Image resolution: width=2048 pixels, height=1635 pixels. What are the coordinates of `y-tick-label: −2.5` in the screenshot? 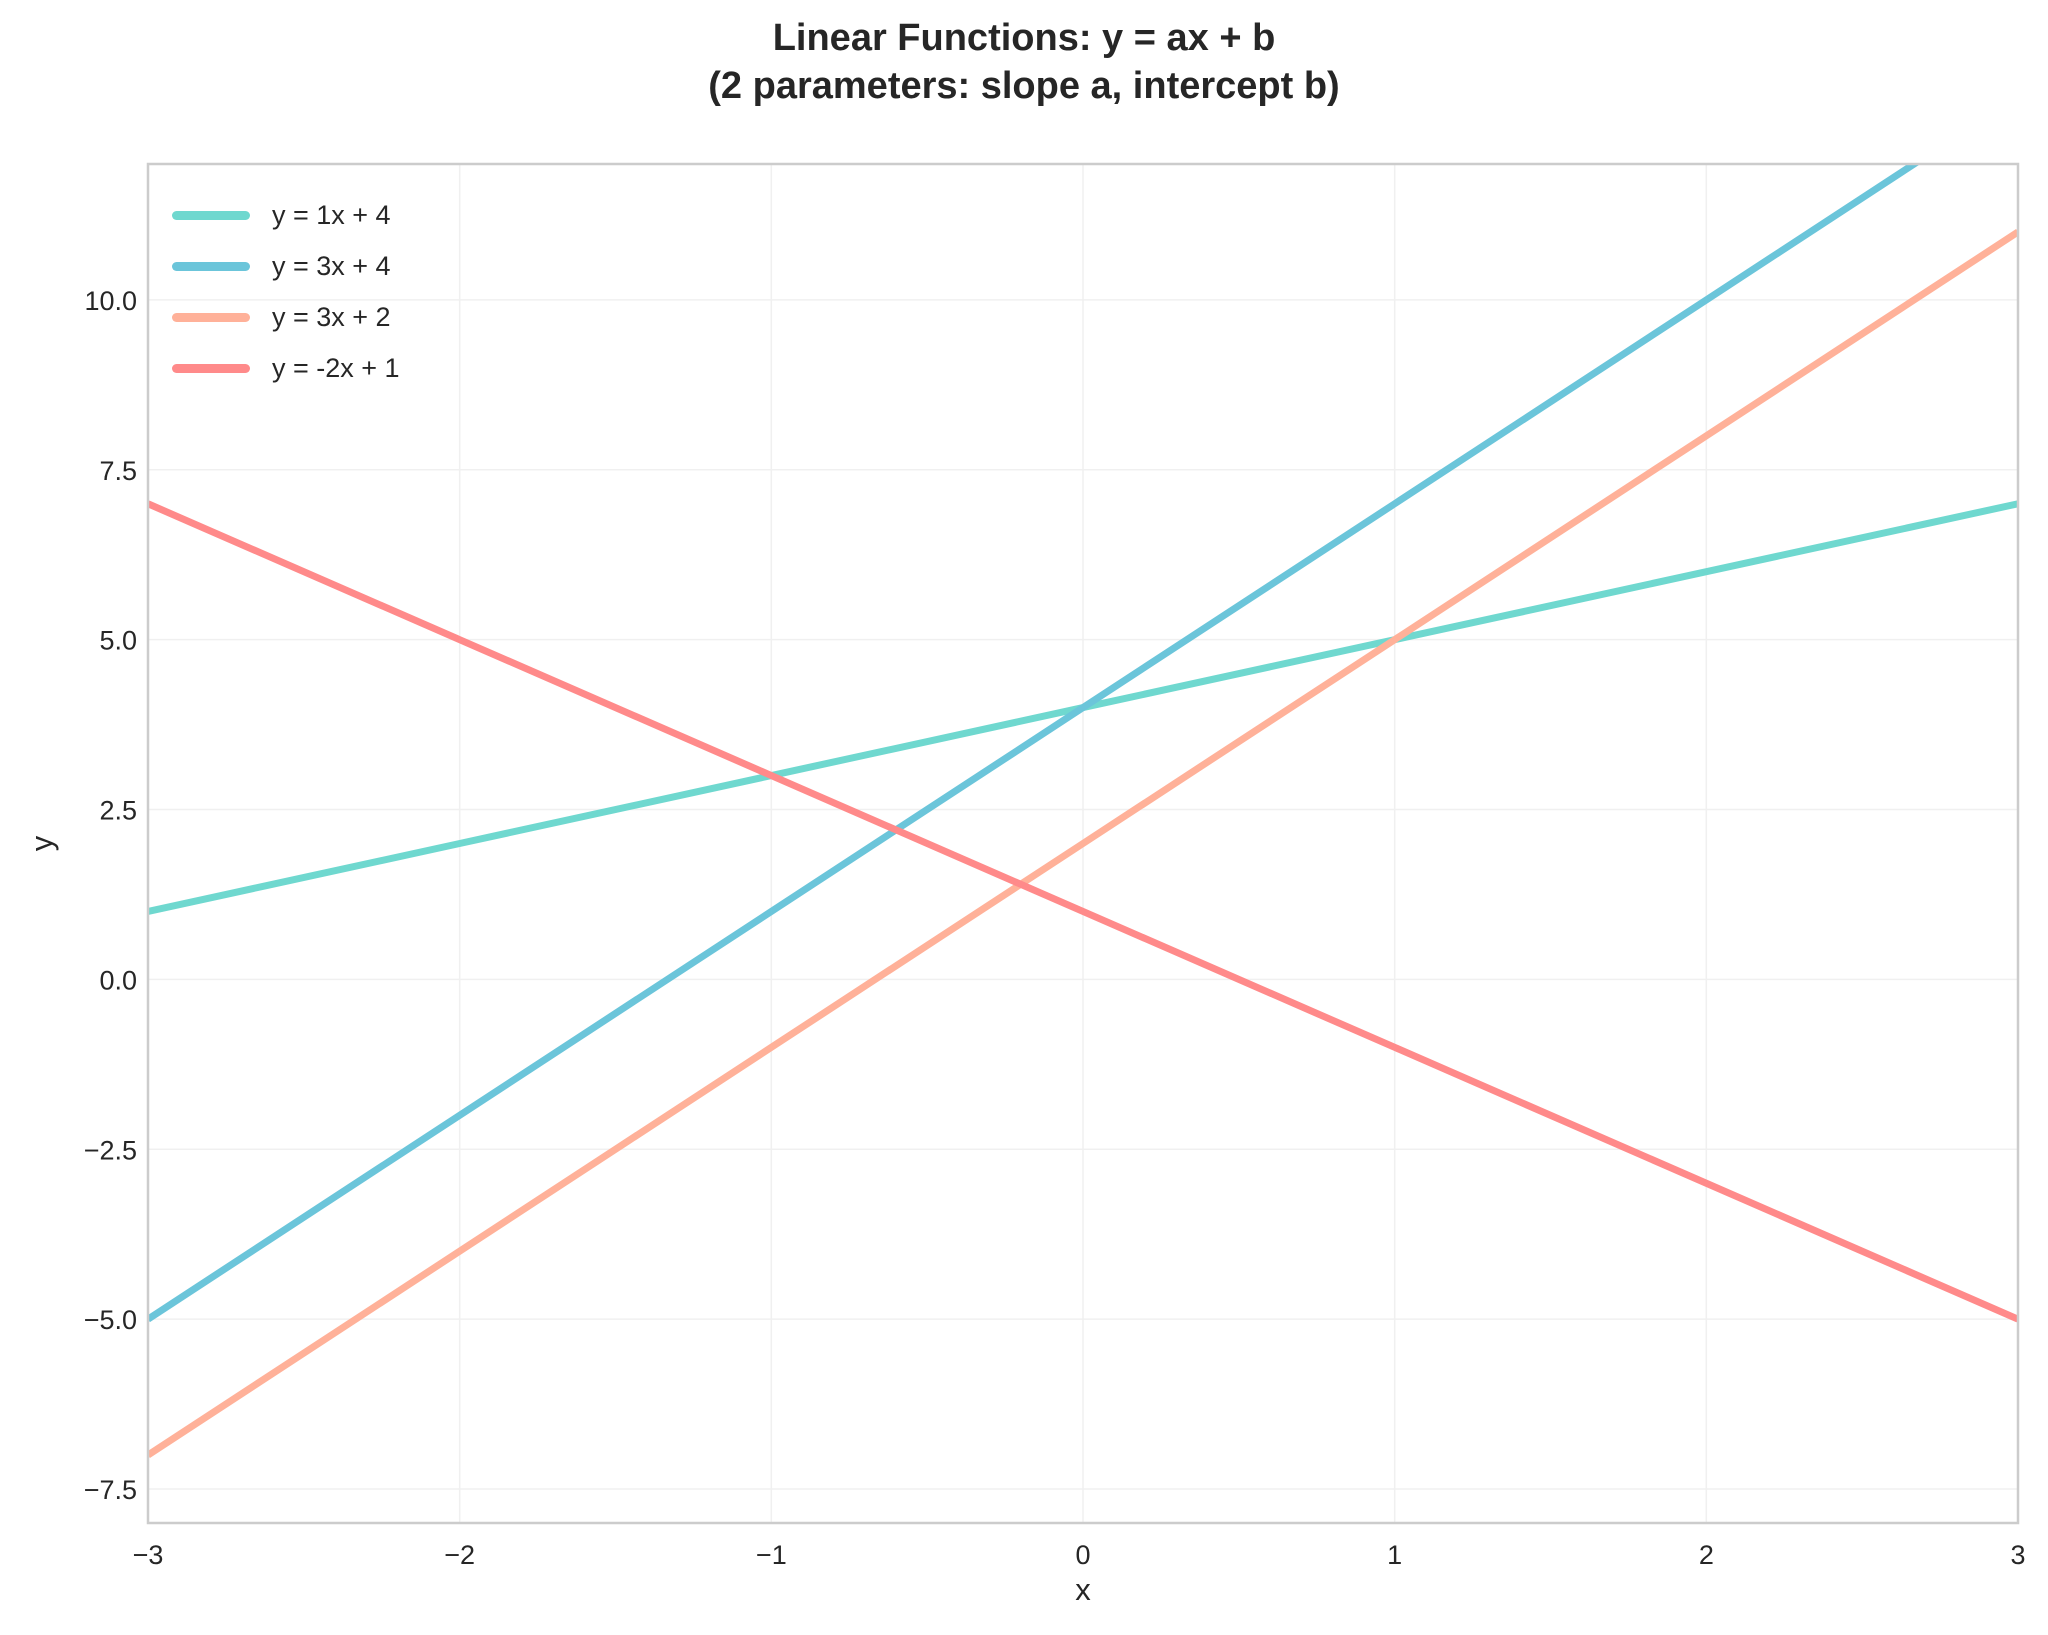 It's located at (110, 1150).